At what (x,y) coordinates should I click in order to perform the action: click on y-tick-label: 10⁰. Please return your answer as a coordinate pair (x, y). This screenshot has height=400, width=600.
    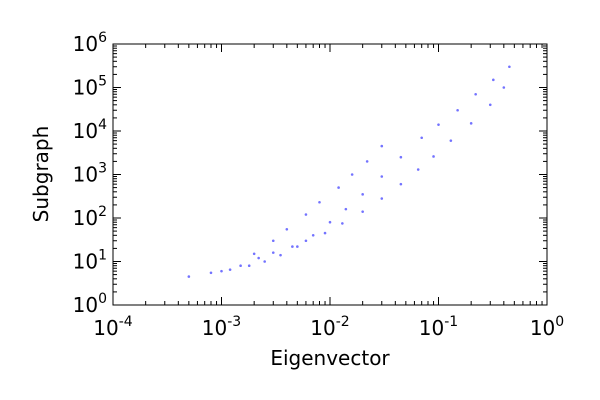
    Looking at the image, I should click on (90, 304).